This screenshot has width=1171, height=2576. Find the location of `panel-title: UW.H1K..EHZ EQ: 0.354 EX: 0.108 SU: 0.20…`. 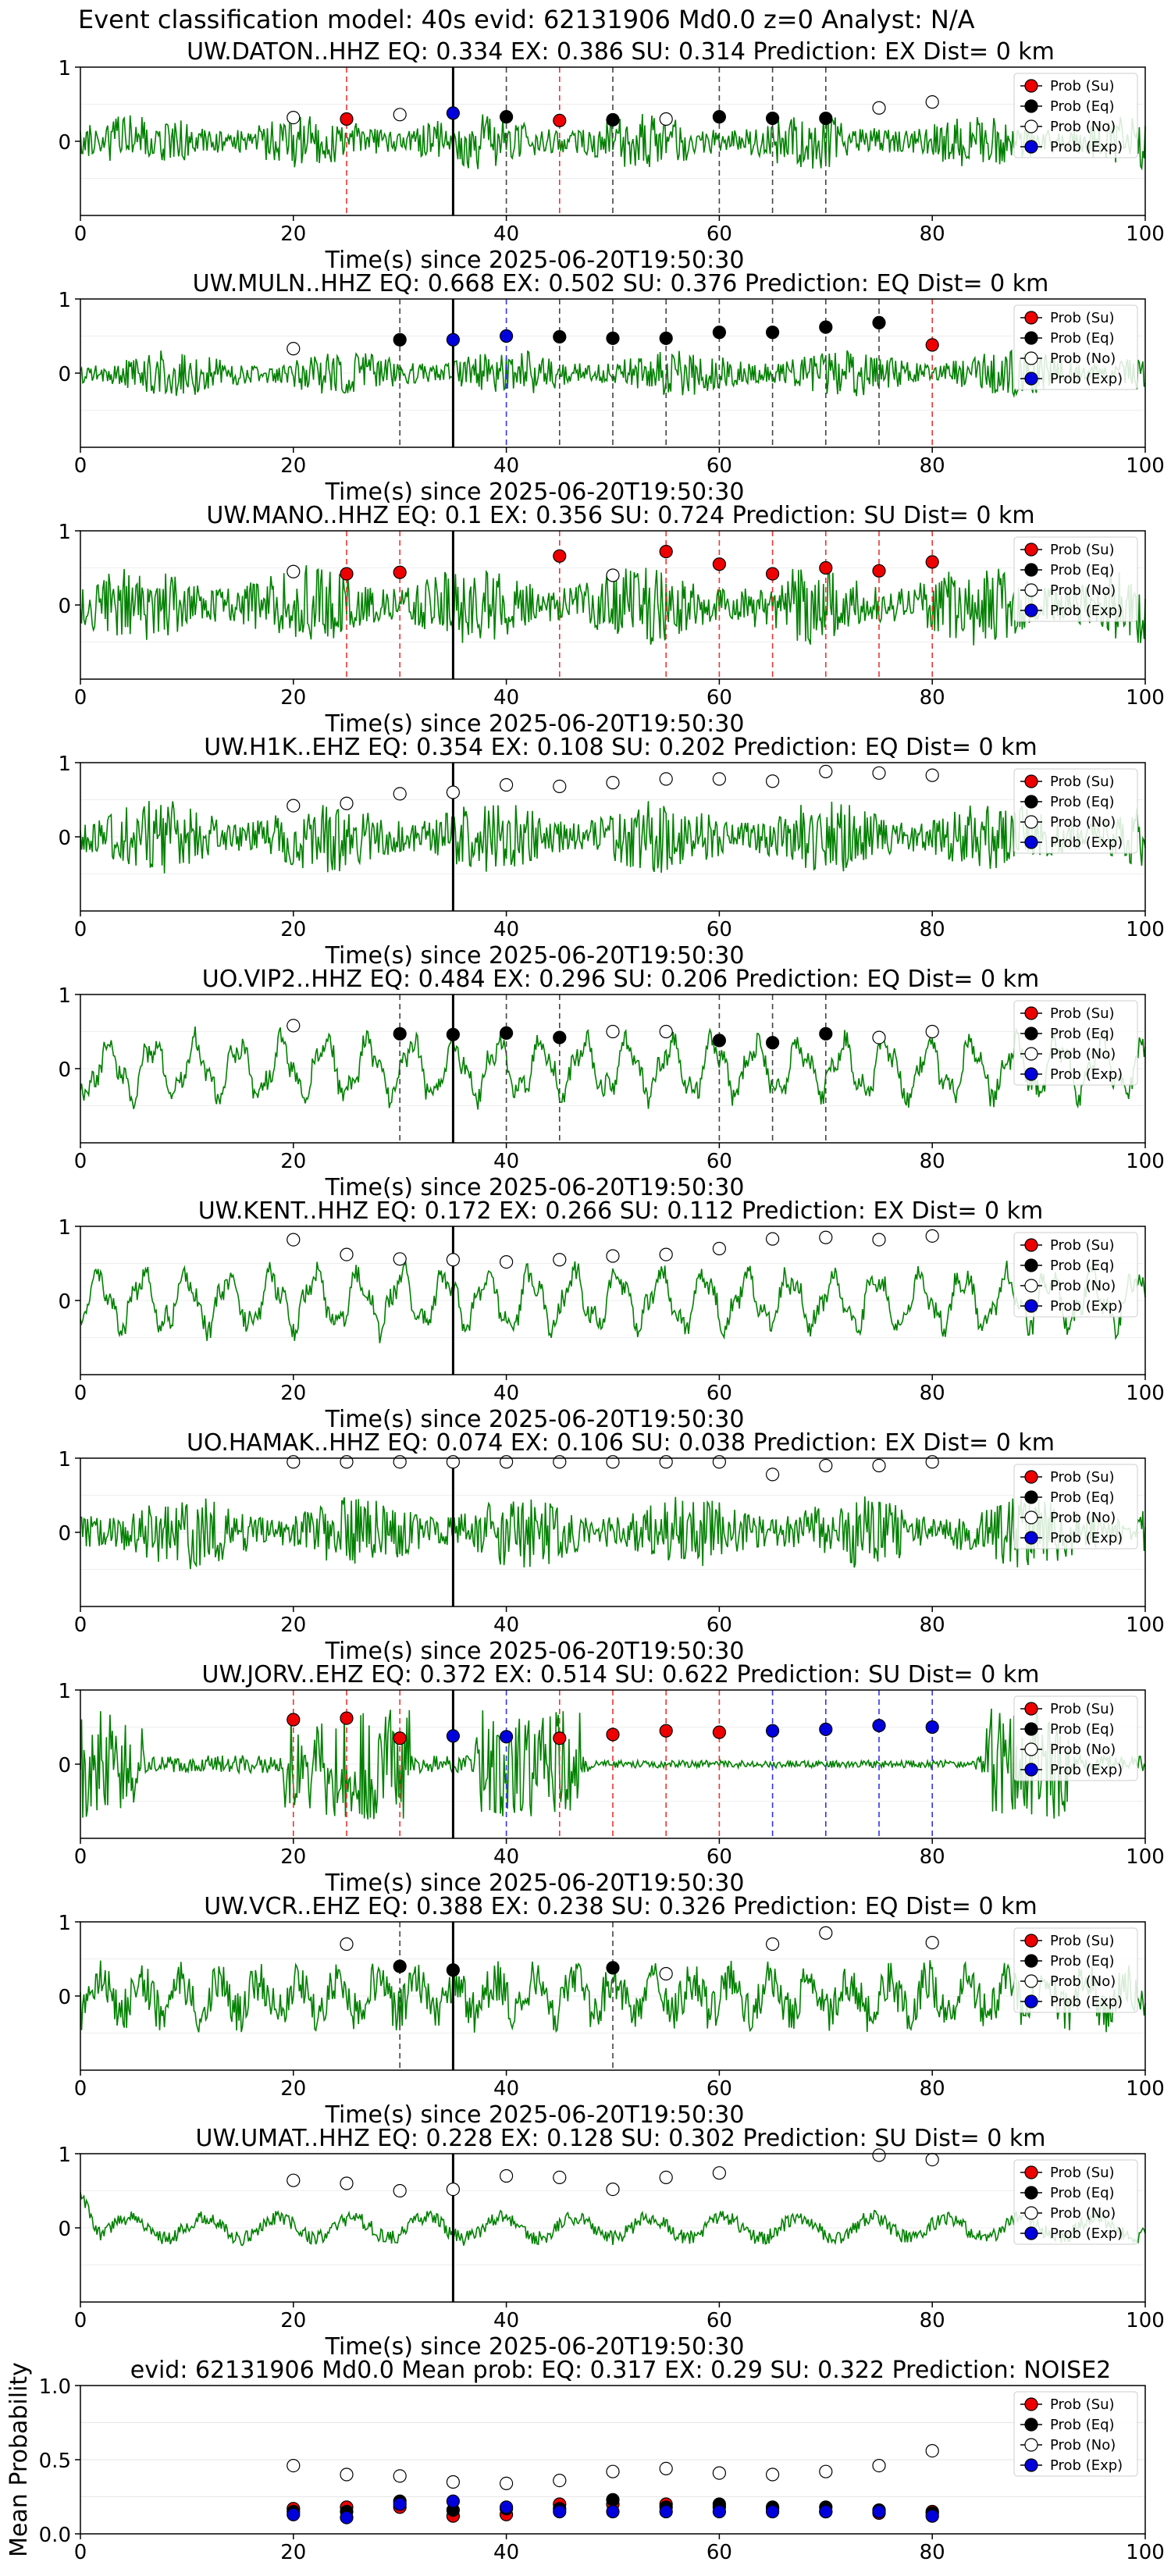

panel-title: UW.H1K..EHZ EQ: 0.354 EX: 0.108 SU: 0.20… is located at coordinates (620, 747).